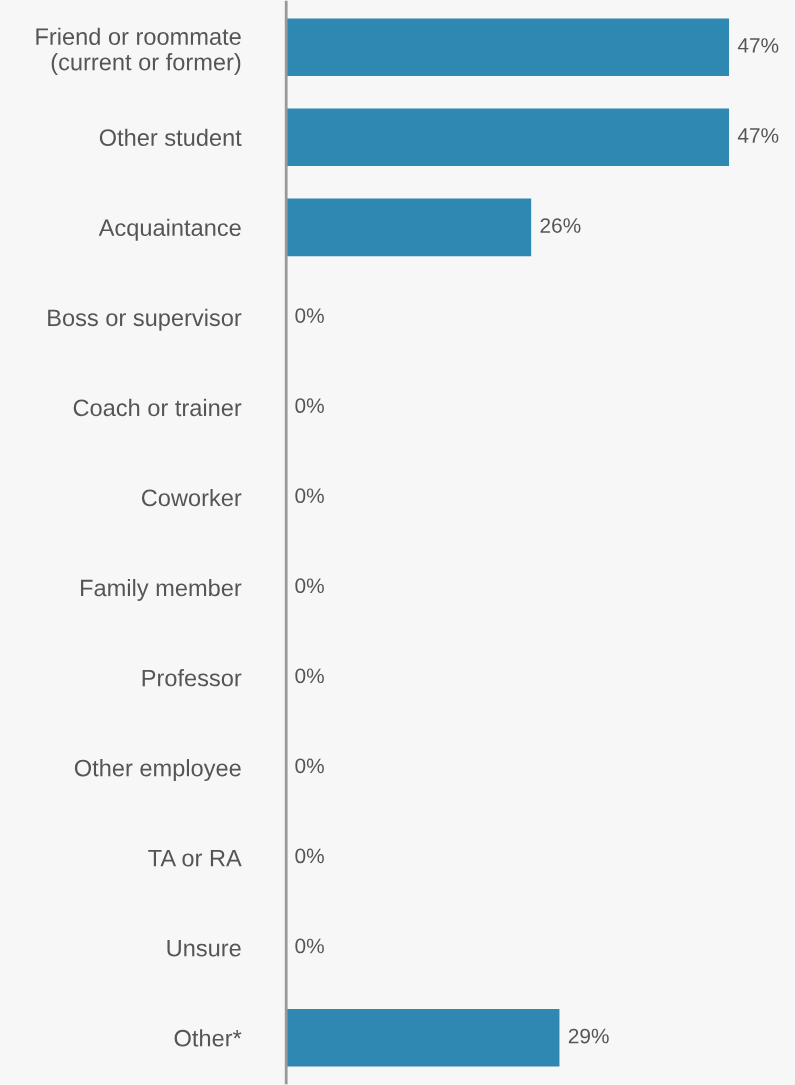 This screenshot has width=795, height=1085. I want to click on y-tick-label: Coach or trainer, so click(157, 407).